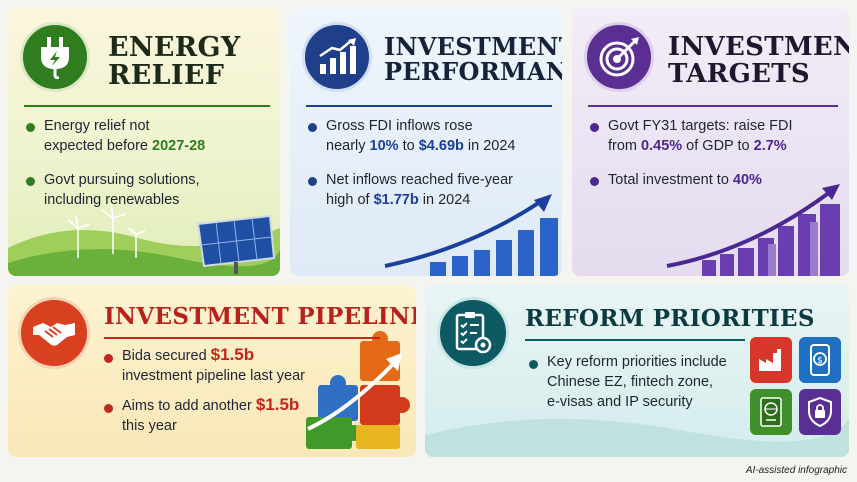 This screenshot has width=857, height=482. I want to click on target-icon, so click(619, 57).